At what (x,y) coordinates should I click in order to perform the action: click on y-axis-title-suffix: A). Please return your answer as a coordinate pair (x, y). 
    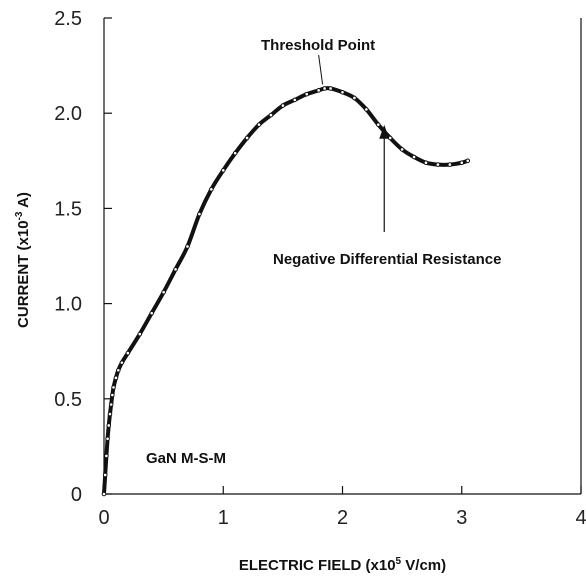
    Looking at the image, I should click on (23, 201).